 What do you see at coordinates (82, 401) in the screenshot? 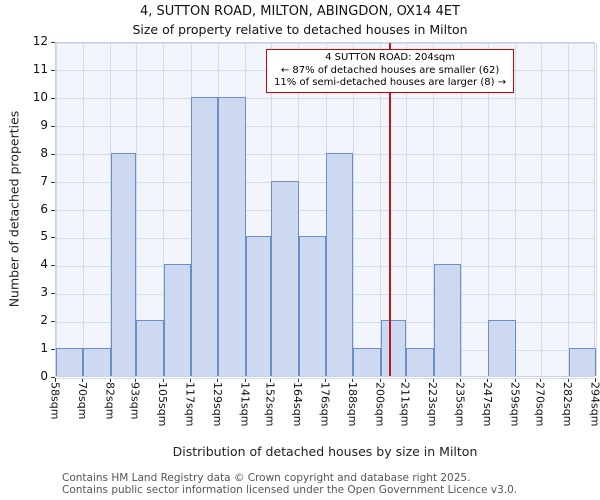
I see `x-tick-label: 70sqm` at bounding box center [82, 401].